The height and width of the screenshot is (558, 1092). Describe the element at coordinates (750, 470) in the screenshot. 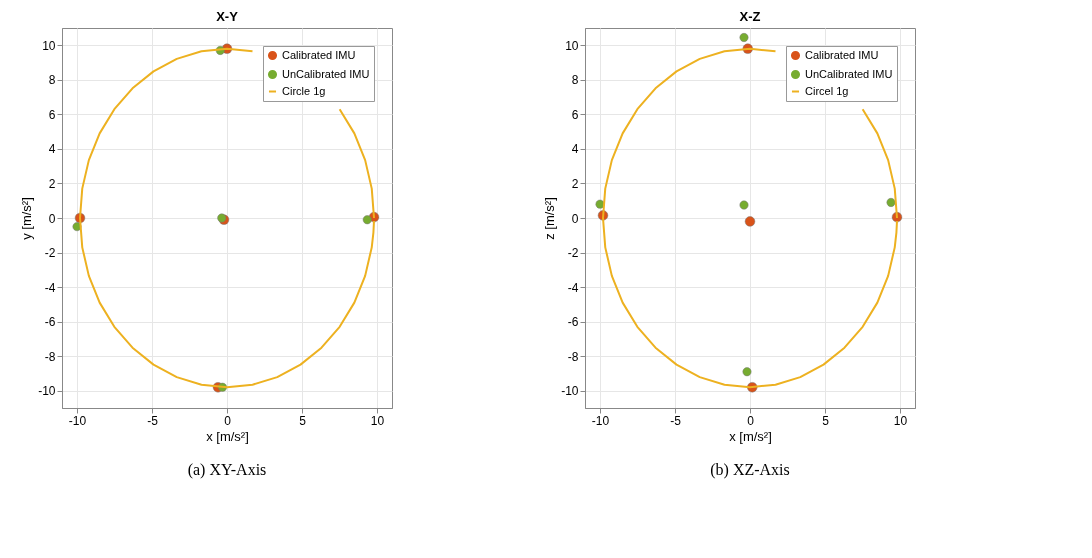

I see `text: (b) XZ-Axis` at that location.